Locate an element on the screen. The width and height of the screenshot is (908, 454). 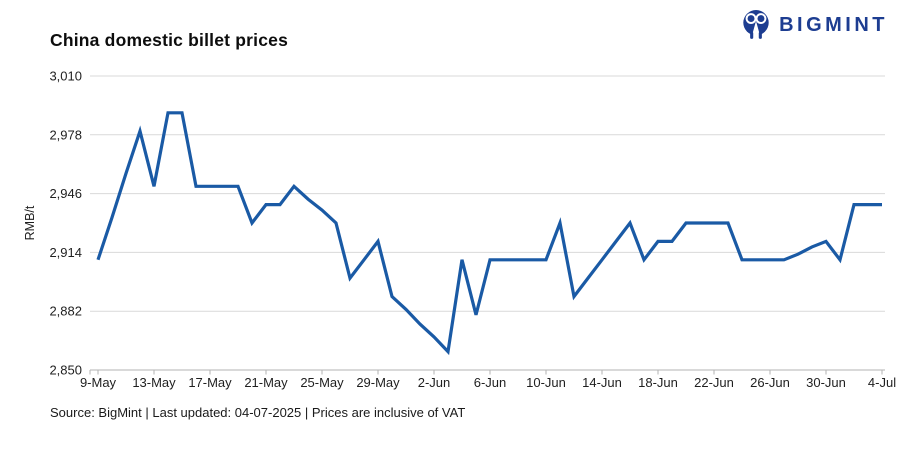
x-tick-label: 6-Jun is located at coordinates (490, 382).